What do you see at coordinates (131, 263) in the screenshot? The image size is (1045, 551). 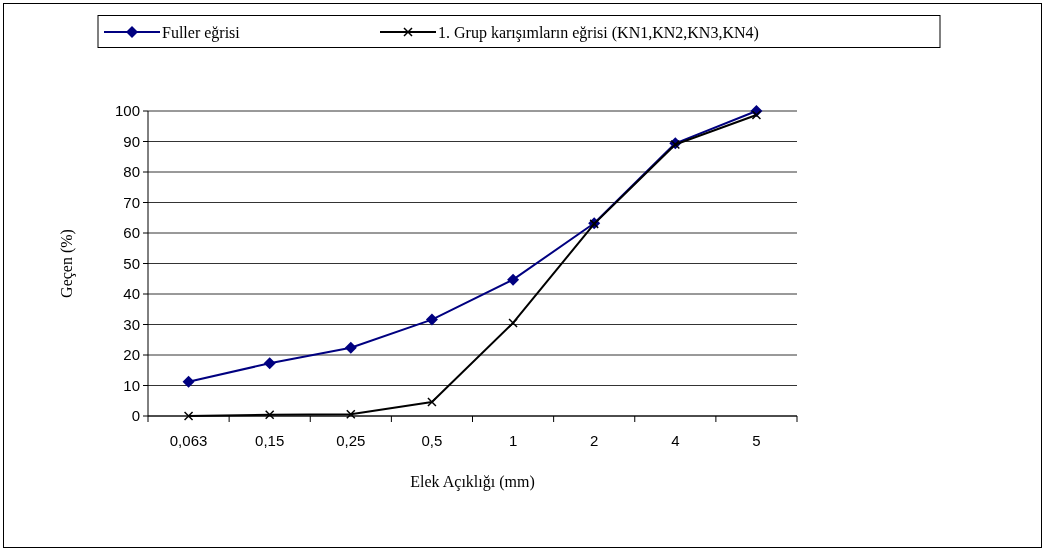 I see `y-tick-label: 50` at bounding box center [131, 263].